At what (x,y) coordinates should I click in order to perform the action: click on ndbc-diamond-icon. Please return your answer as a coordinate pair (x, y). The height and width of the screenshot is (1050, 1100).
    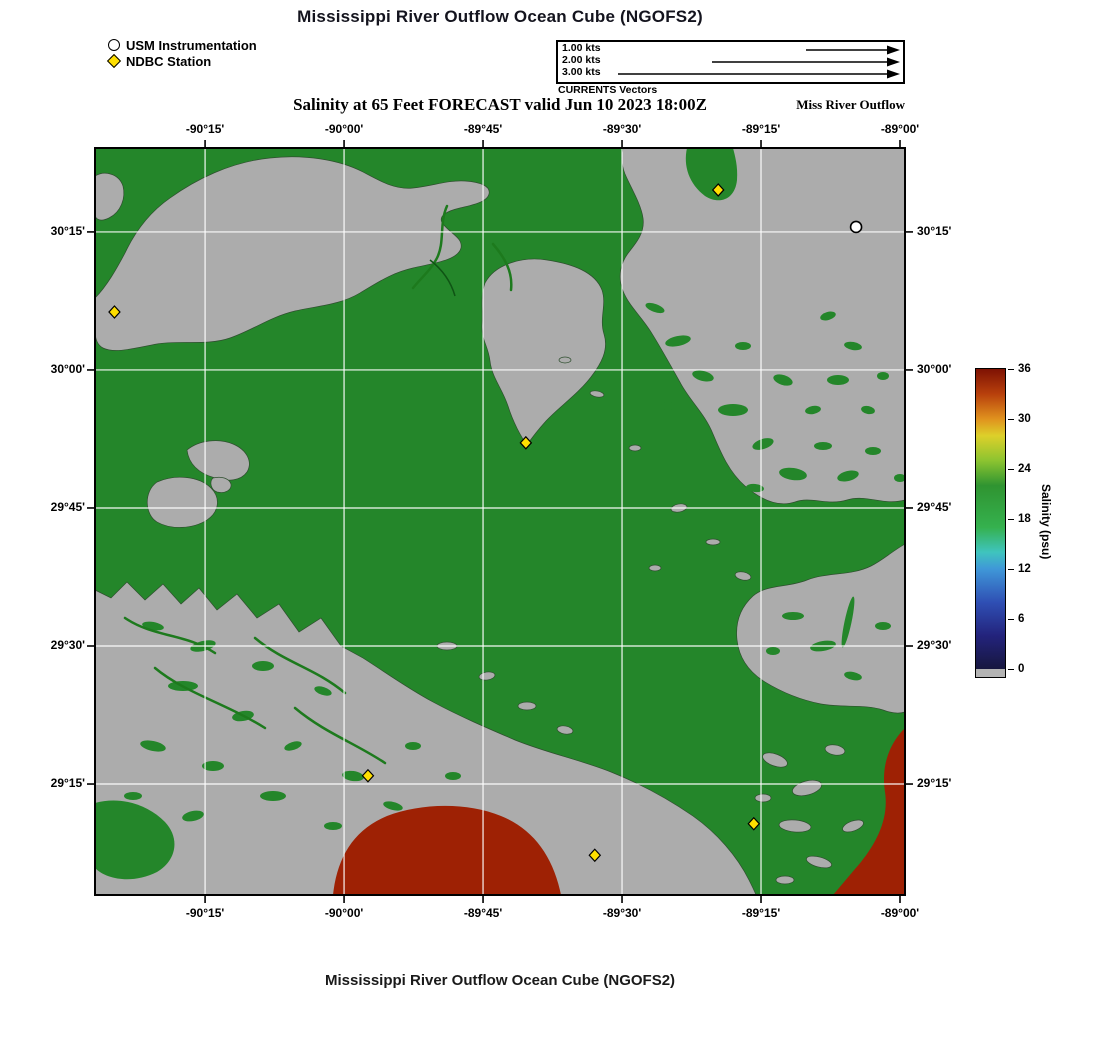
    Looking at the image, I should click on (114, 61).